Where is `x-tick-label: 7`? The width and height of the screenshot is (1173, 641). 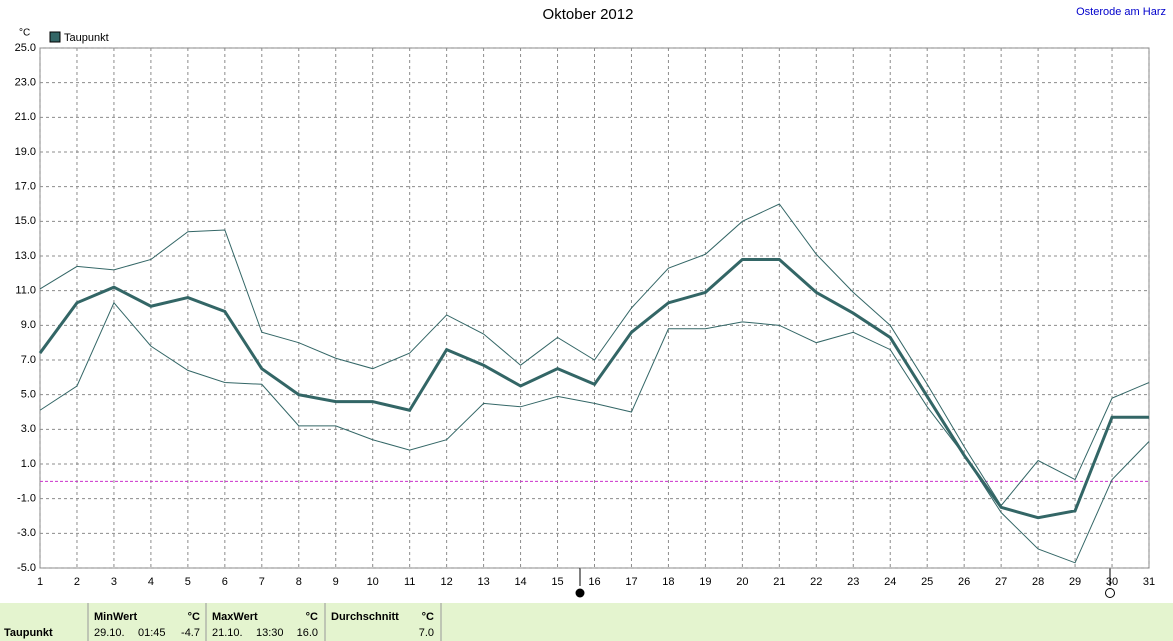 x-tick-label: 7 is located at coordinates (262, 582).